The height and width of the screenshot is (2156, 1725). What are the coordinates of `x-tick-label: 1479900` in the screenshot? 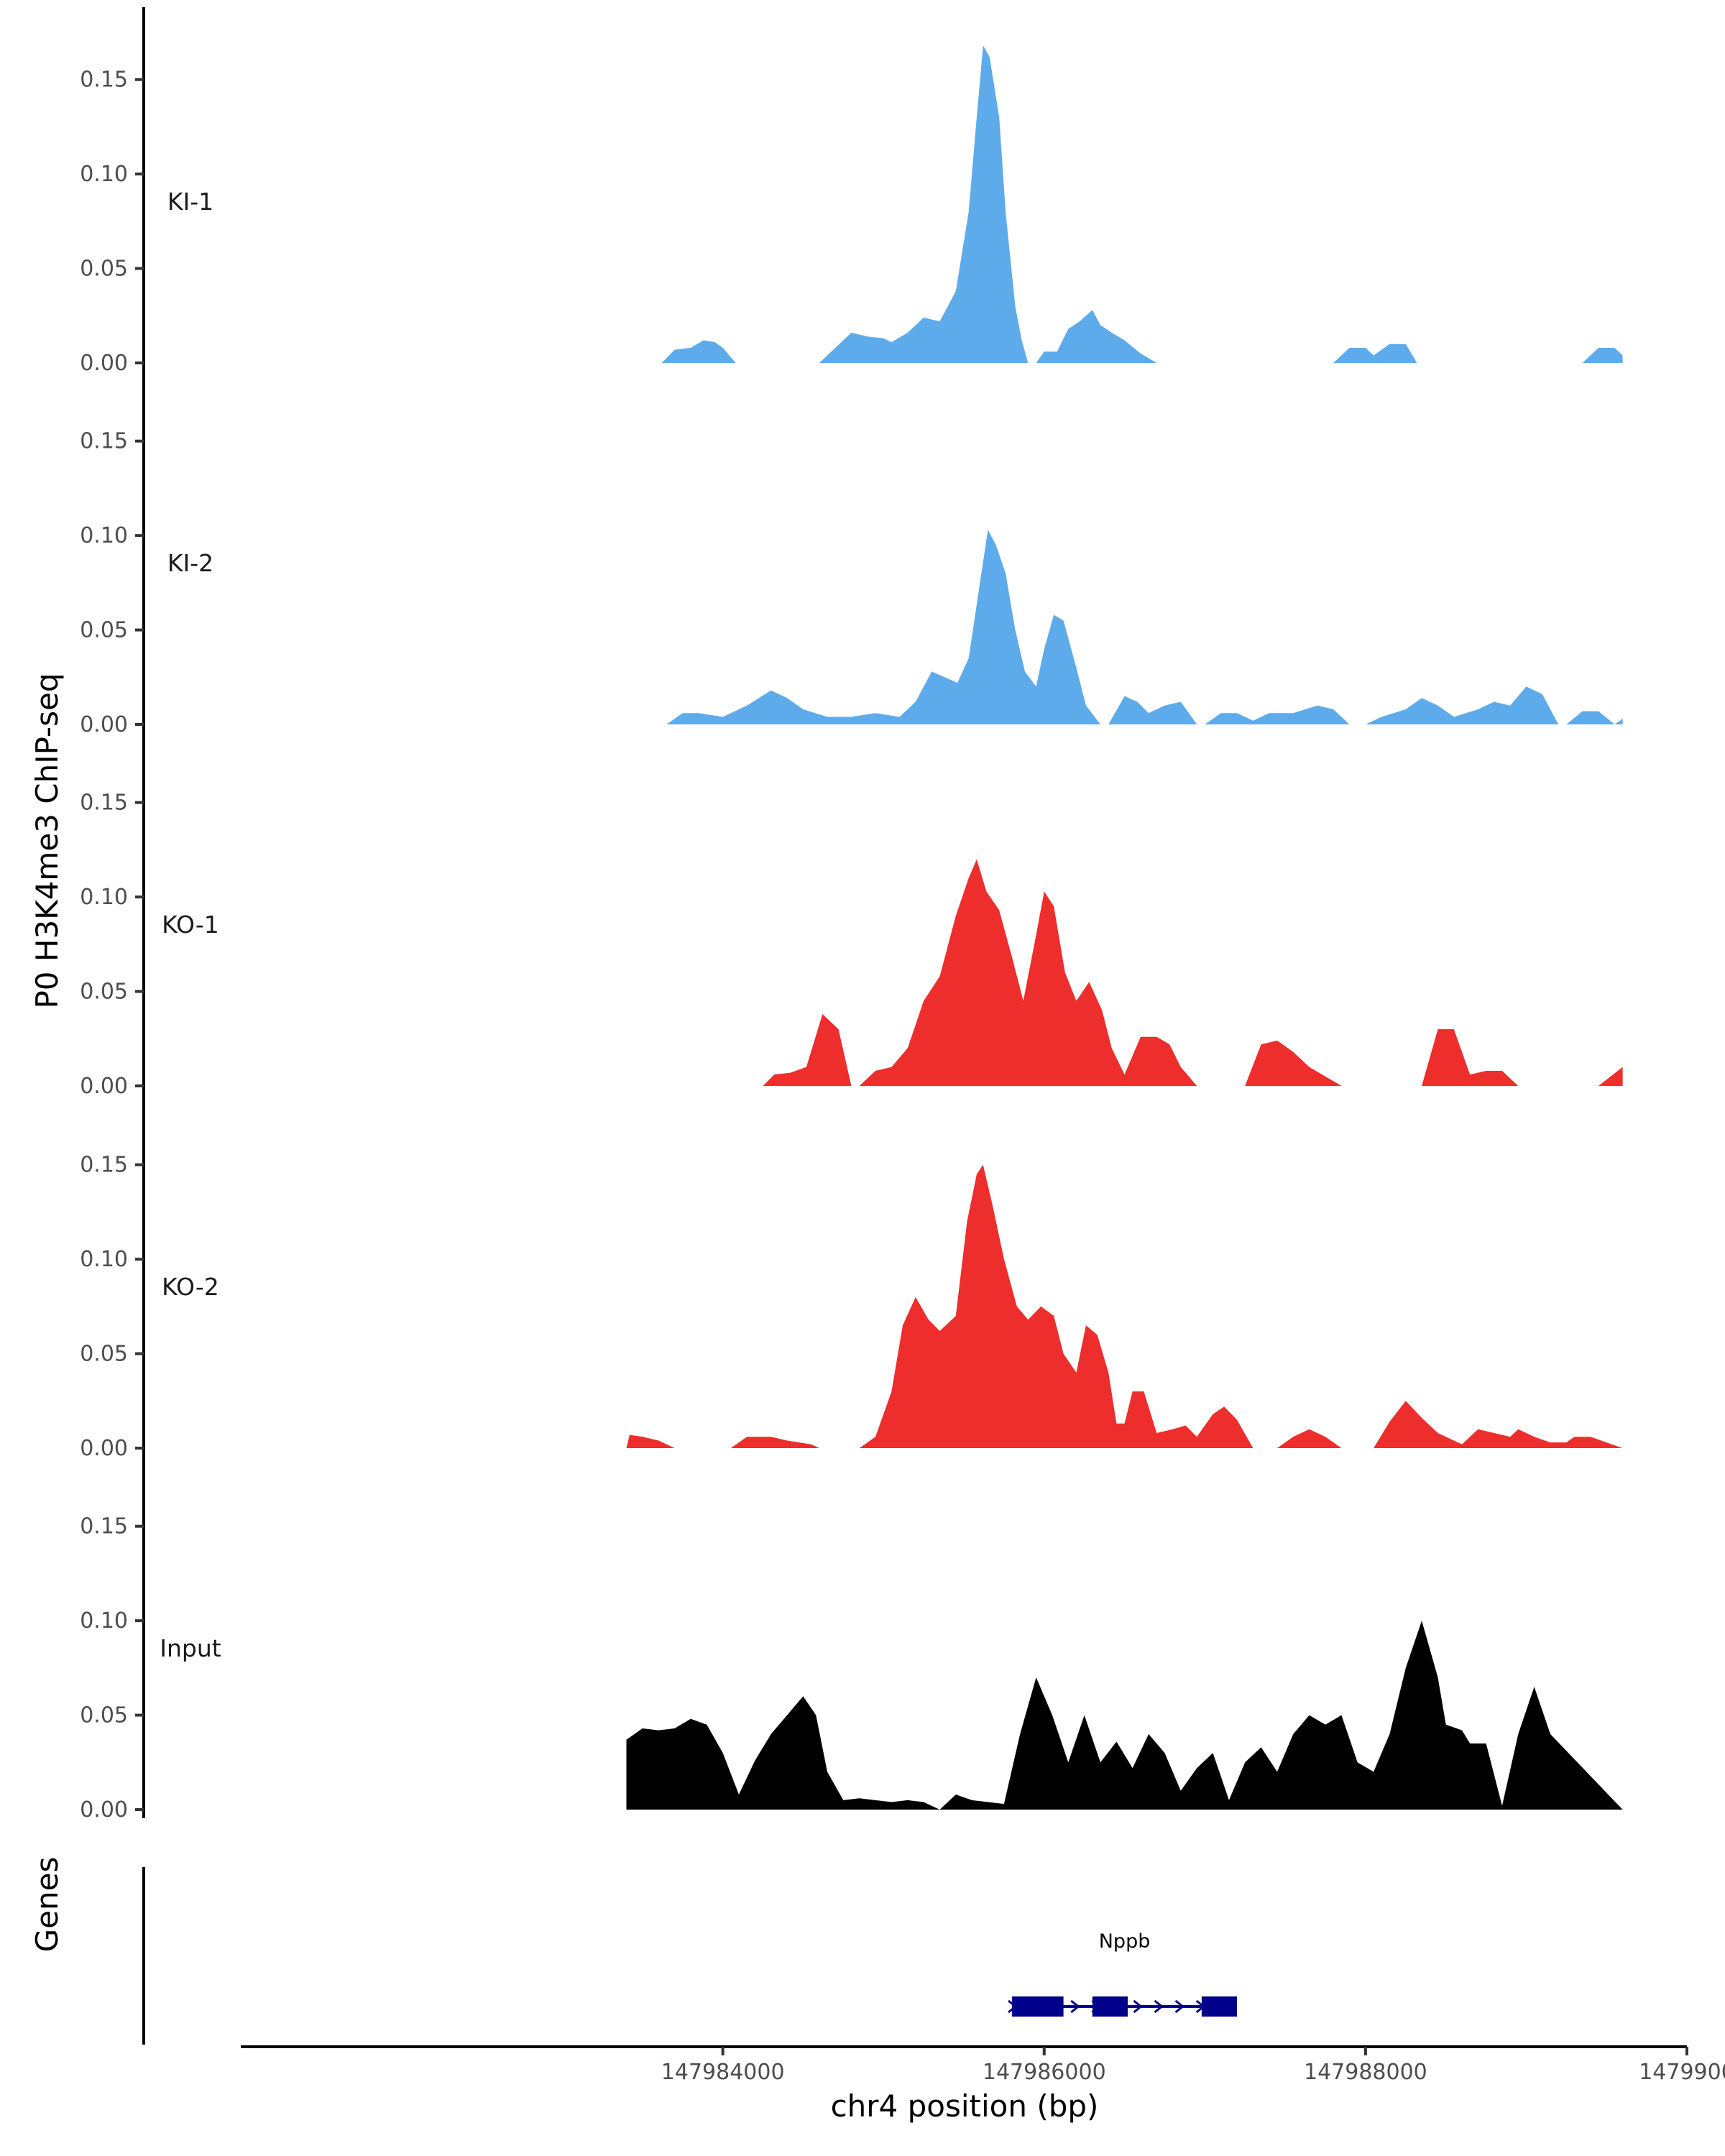 It's located at (1682, 2072).